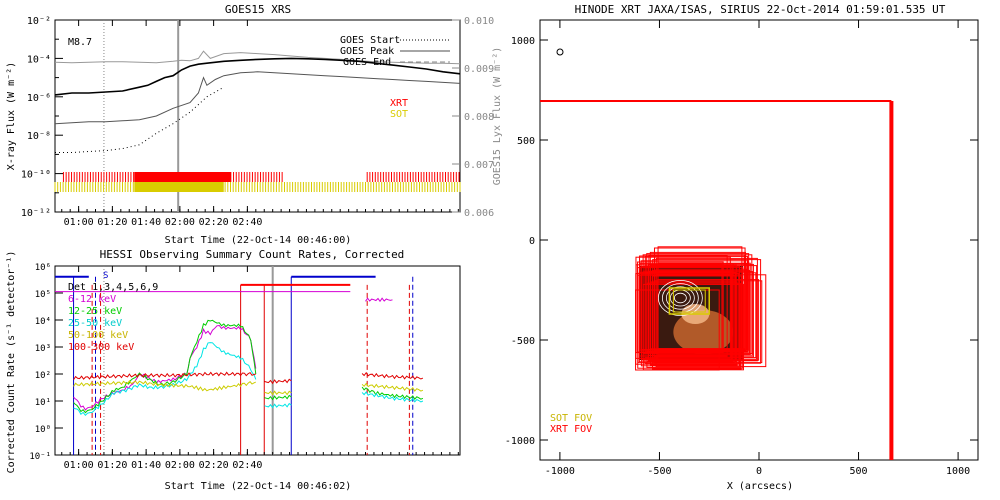  Describe the element at coordinates (39, 59) in the screenshot. I see `goes-y-tick-label: 10⁻⁴` at that location.